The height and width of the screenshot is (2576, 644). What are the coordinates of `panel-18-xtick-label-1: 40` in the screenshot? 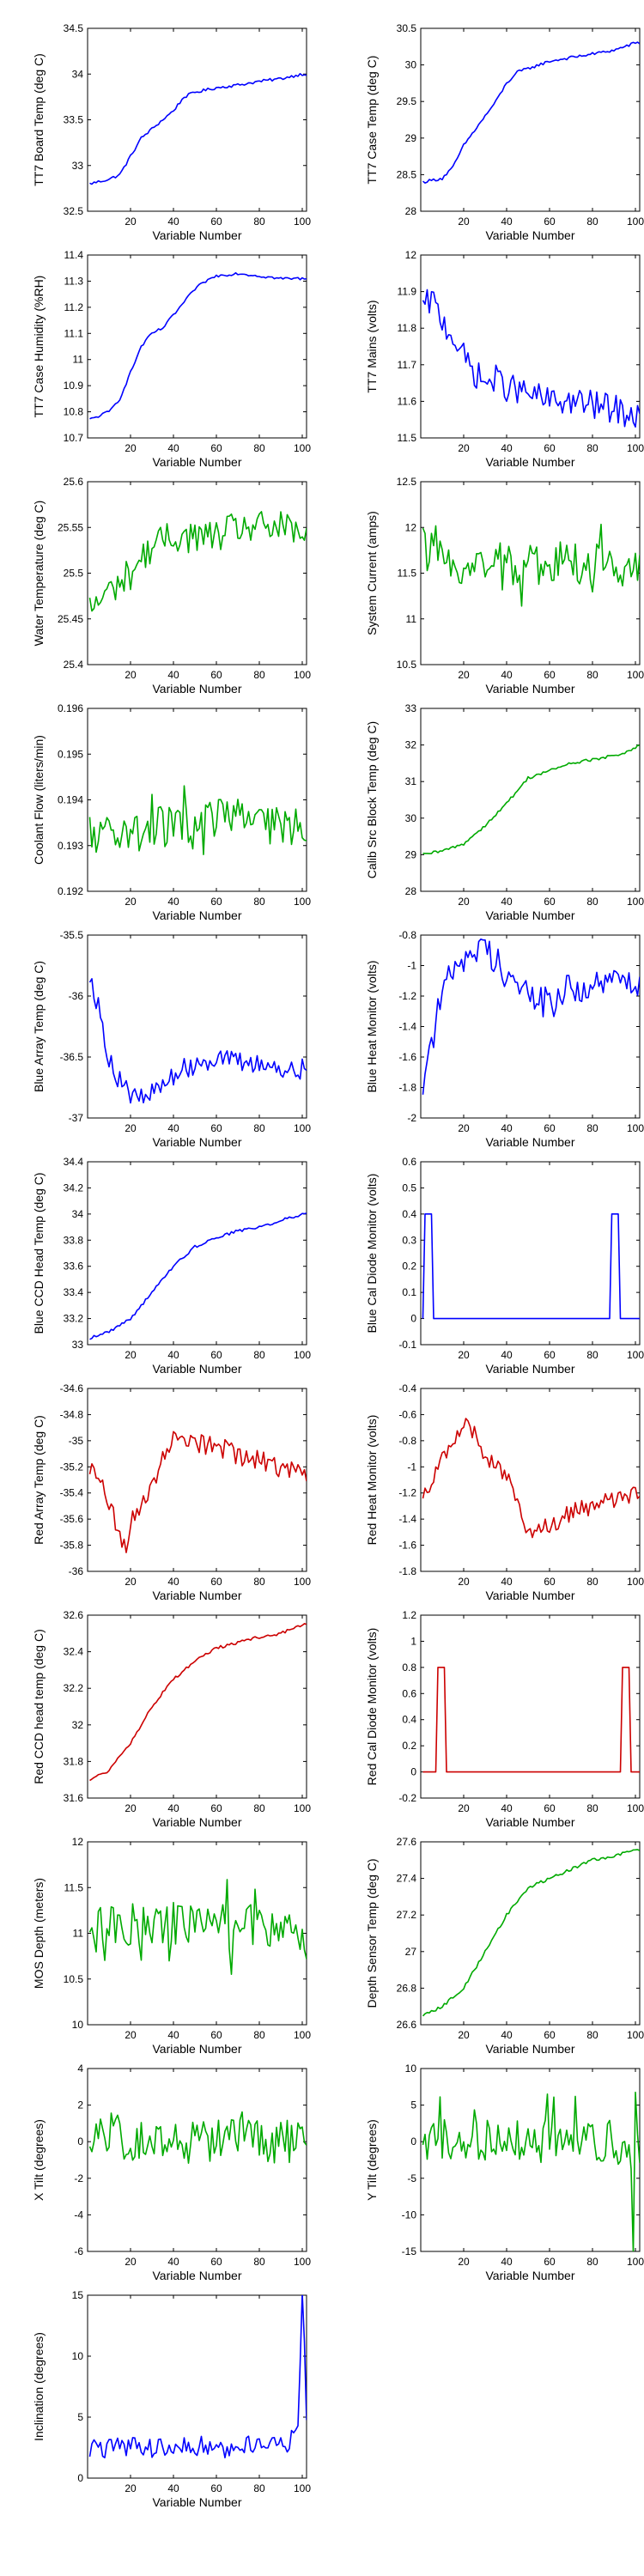 It's located at (507, 2035).